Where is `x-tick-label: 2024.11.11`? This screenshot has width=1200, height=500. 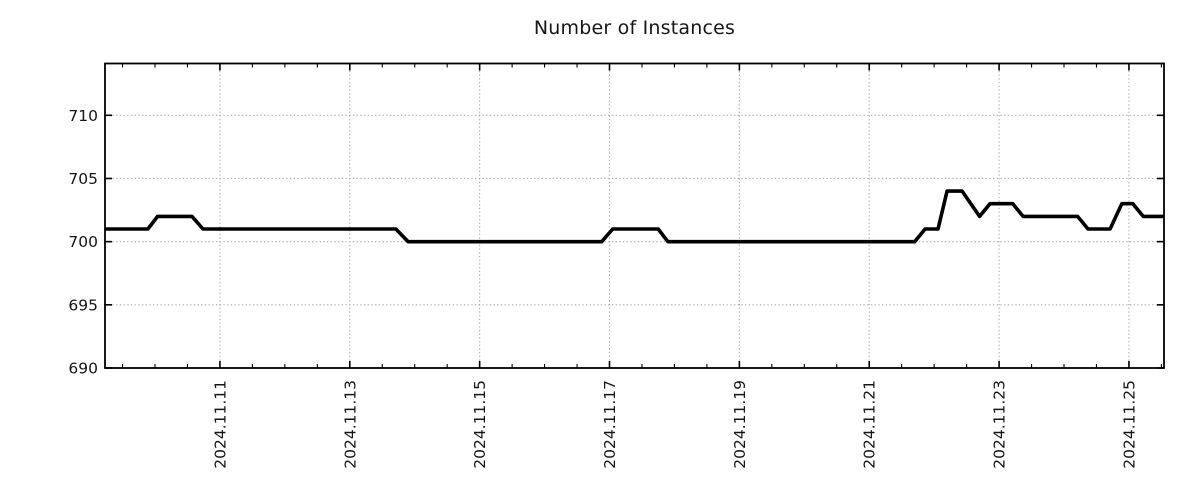
x-tick-label: 2024.11.11 is located at coordinates (220, 424).